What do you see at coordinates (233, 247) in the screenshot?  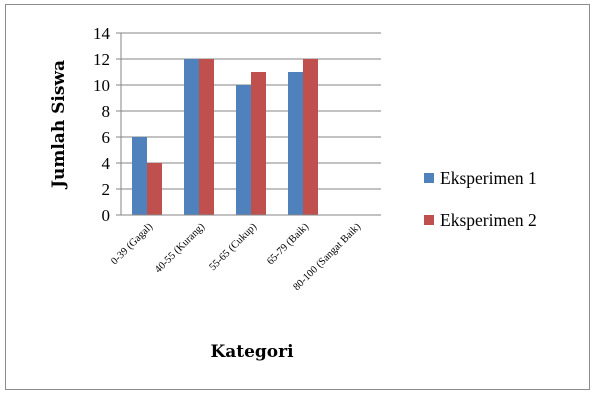 I see `x-category-label: 55-65 (Cukup)` at bounding box center [233, 247].